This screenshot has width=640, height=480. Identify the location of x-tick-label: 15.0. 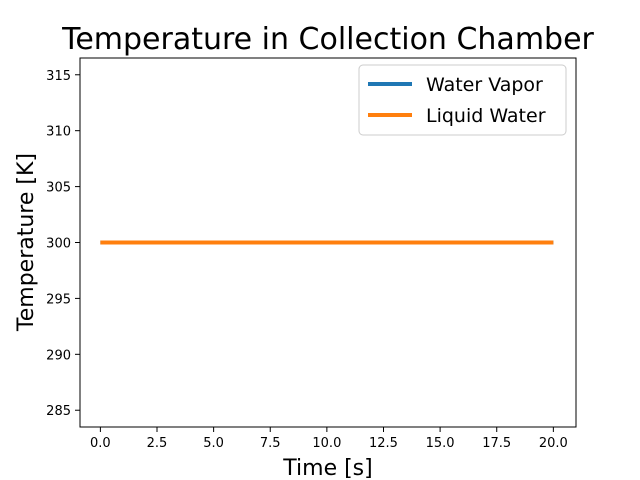
(440, 443).